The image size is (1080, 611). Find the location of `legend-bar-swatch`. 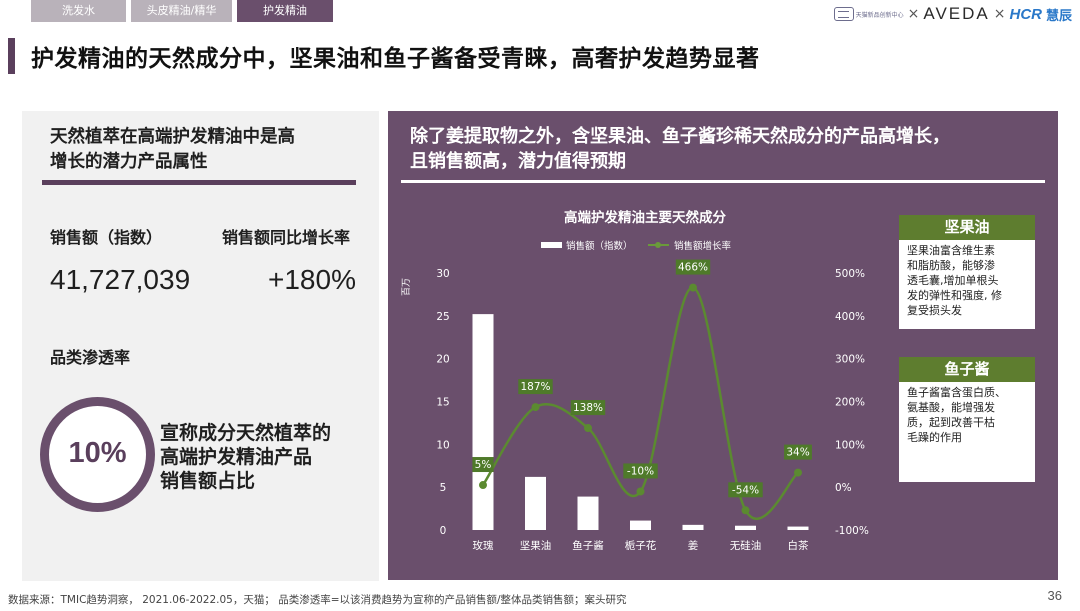

legend-bar-swatch is located at coordinates (551, 245).